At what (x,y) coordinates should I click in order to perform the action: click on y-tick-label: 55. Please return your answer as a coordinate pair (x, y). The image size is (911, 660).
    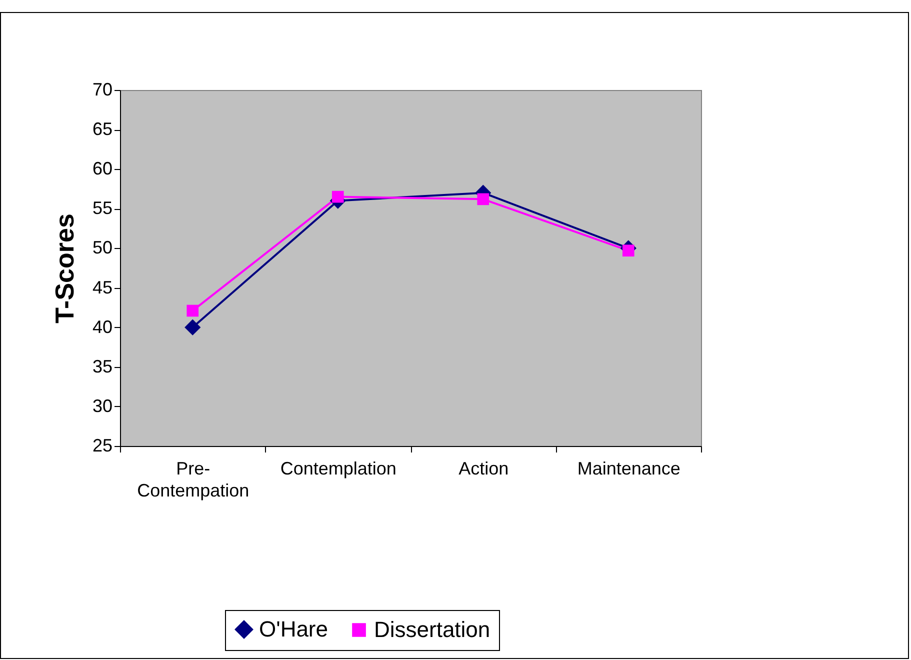
    Looking at the image, I should click on (102, 208).